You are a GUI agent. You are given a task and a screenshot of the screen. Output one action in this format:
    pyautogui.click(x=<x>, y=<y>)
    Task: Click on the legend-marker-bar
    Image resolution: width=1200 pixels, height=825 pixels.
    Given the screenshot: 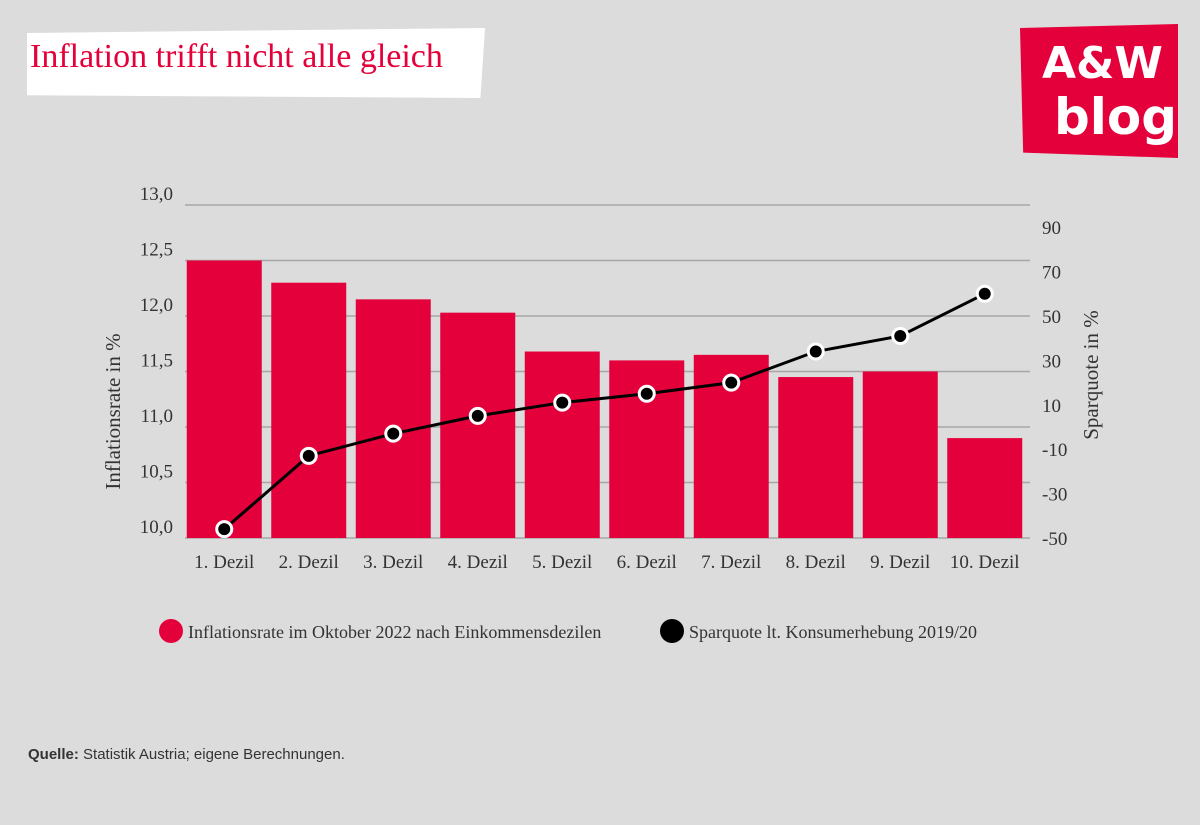 What is the action you would take?
    pyautogui.click(x=171, y=631)
    